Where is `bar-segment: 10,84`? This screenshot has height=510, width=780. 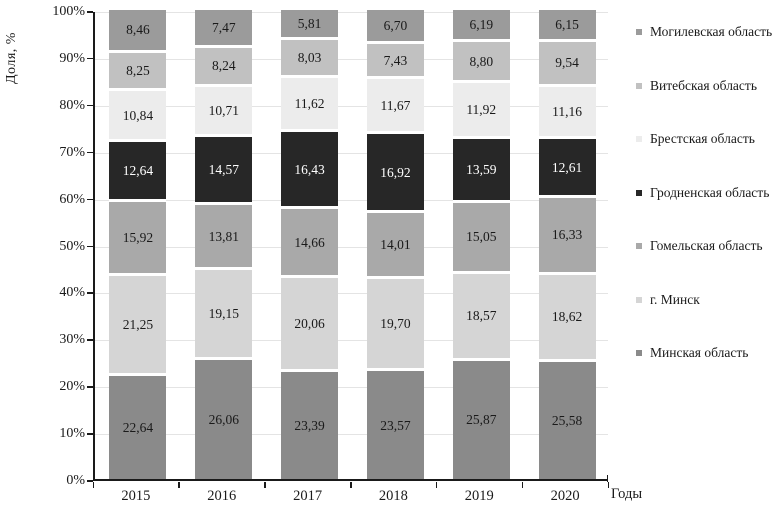
bar-segment: 10,84 is located at coordinates (138, 114).